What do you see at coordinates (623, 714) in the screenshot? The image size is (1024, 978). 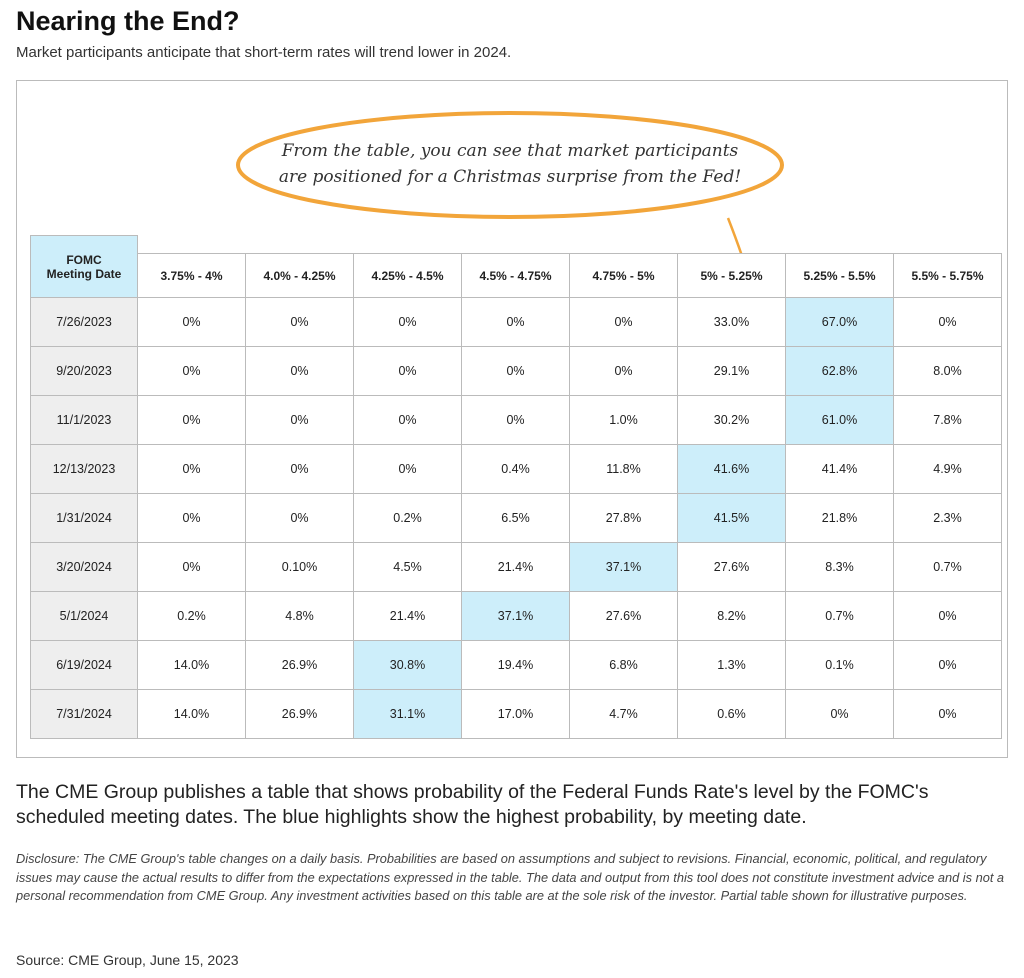 I see `cell: 4.7%` at bounding box center [623, 714].